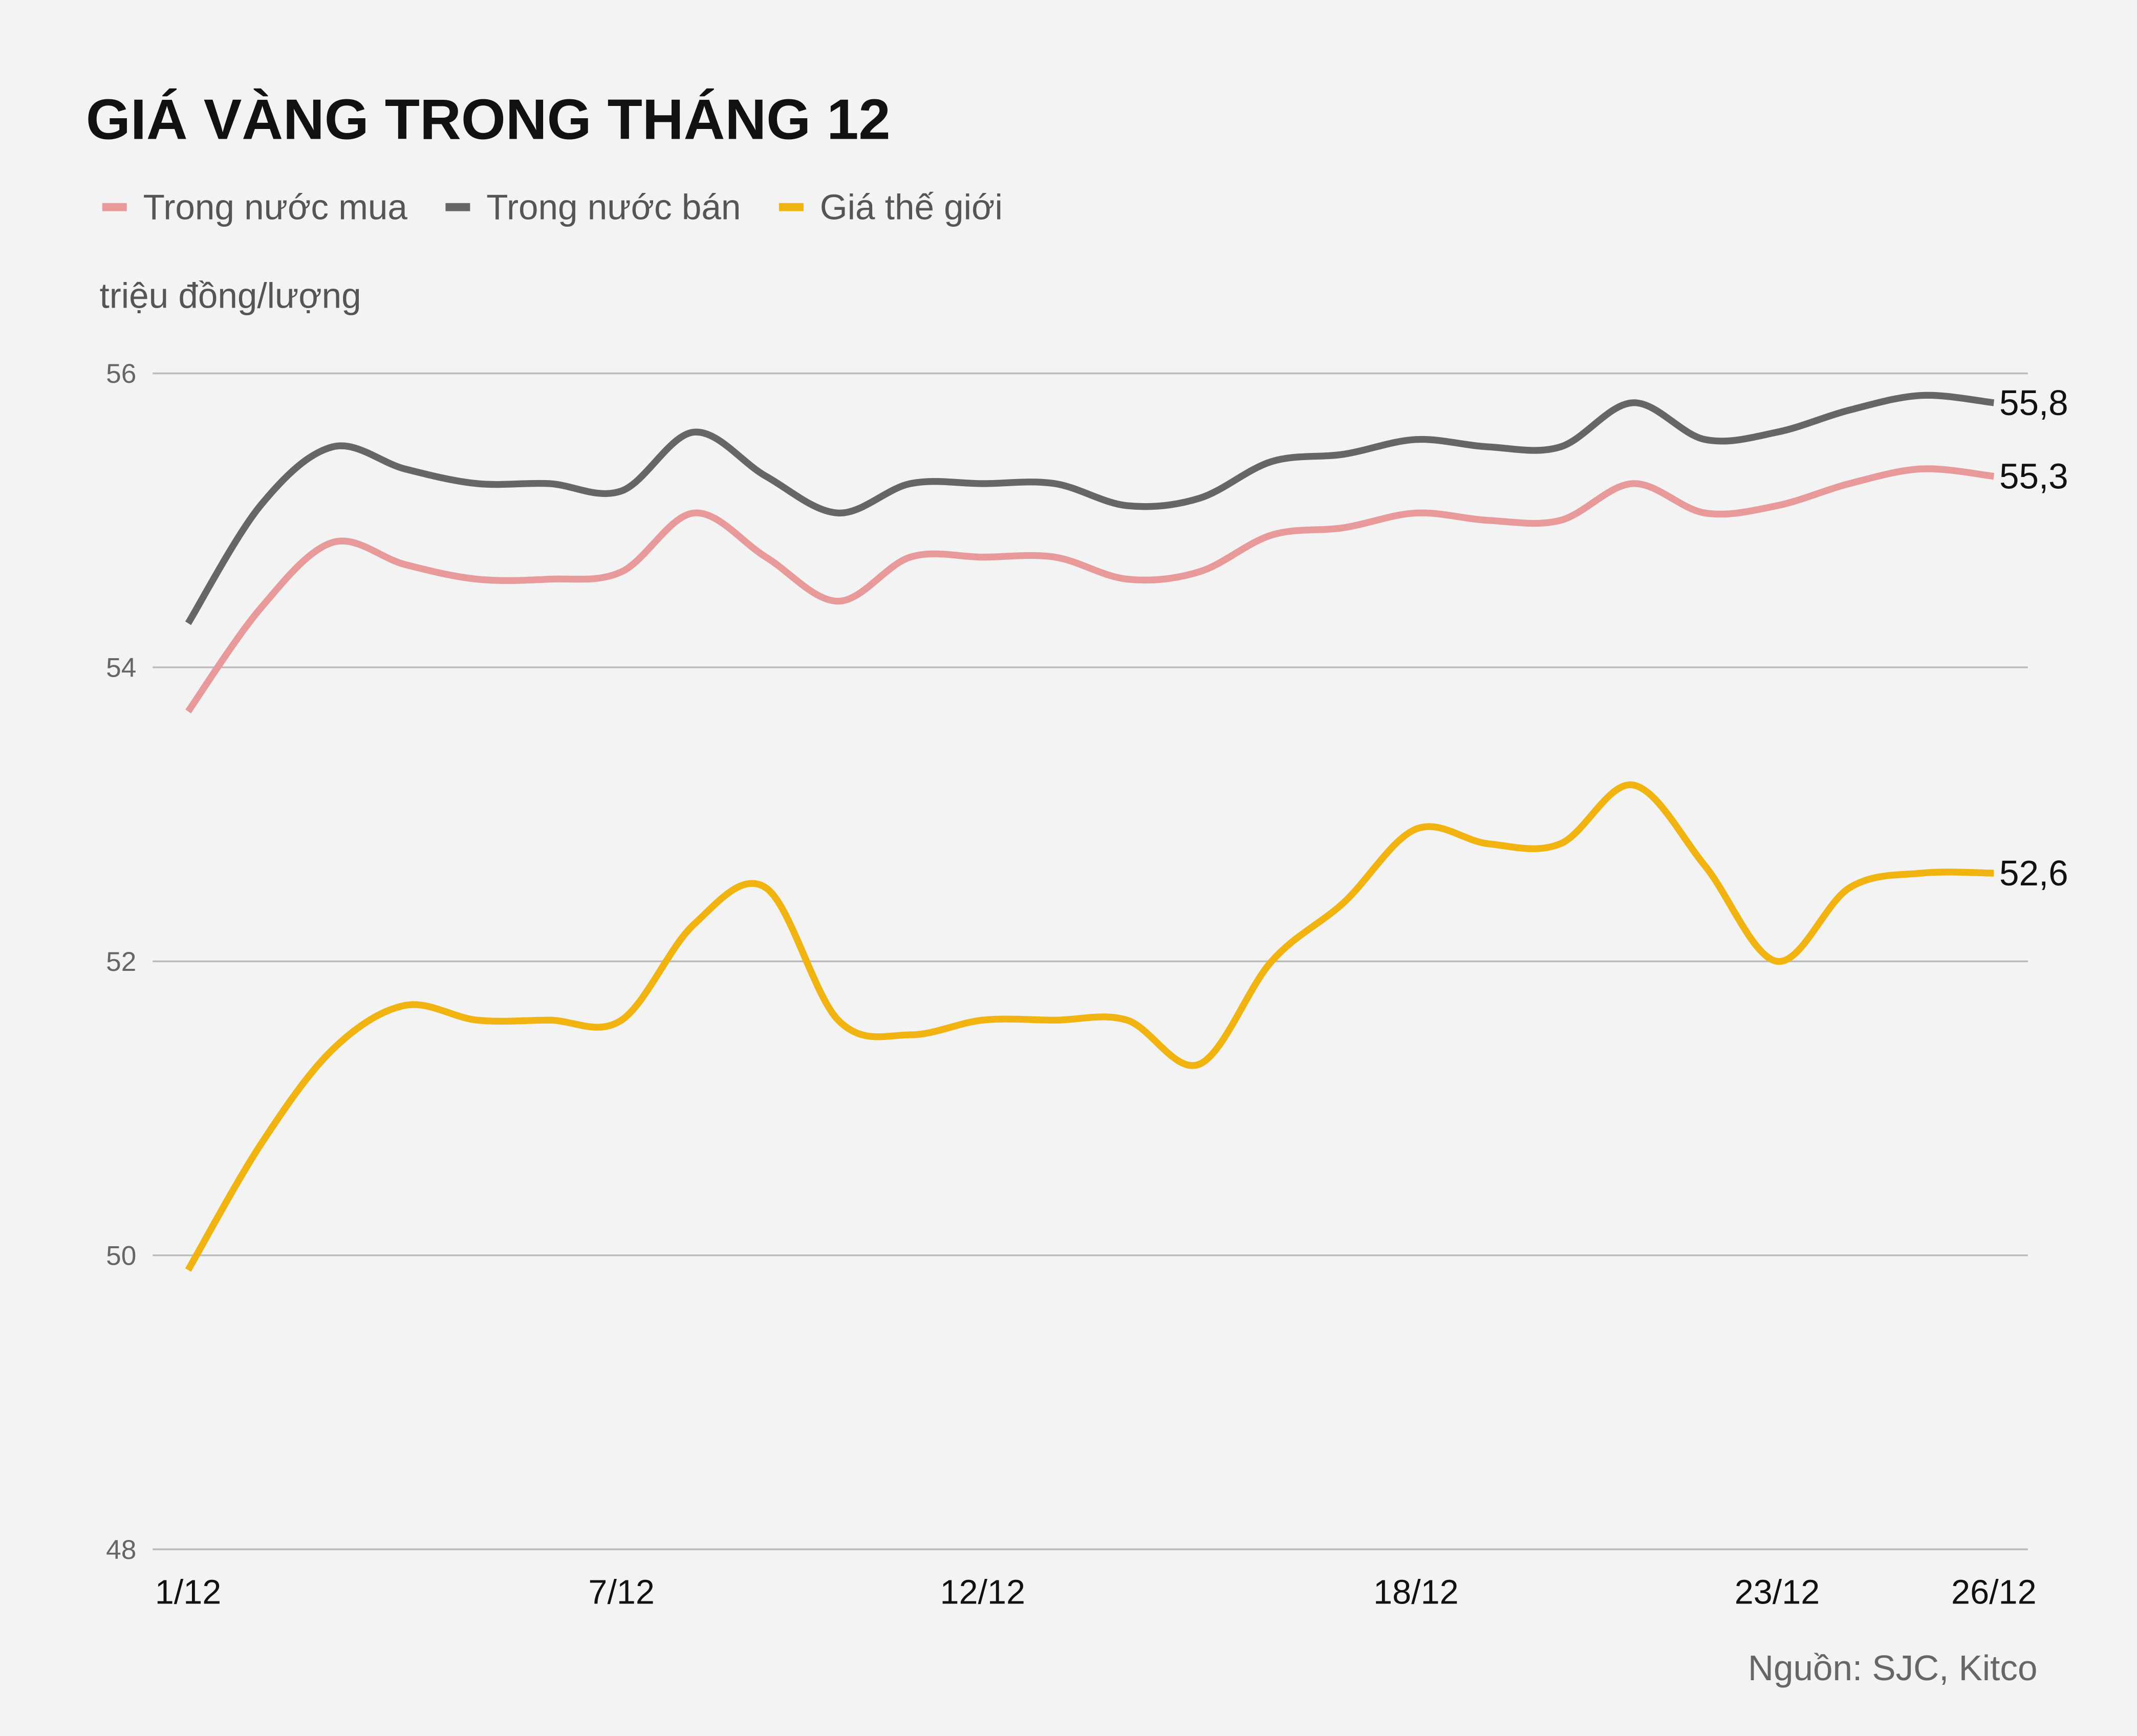 This screenshot has height=1736, width=2137. What do you see at coordinates (911, 207) in the screenshot?
I see `legend-label: Giá thế giới` at bounding box center [911, 207].